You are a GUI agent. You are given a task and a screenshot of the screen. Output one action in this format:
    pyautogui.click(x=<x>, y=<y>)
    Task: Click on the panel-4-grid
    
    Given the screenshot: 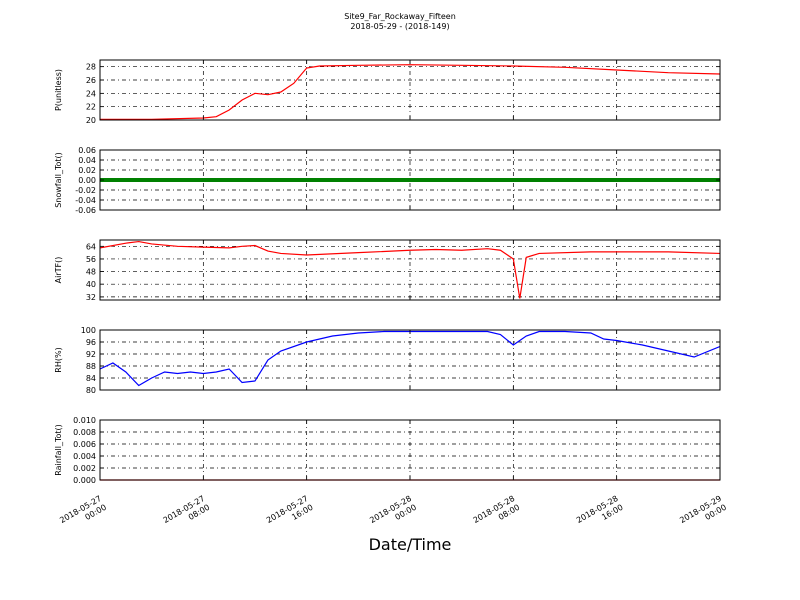 What is the action you would take?
    pyautogui.click(x=410, y=360)
    